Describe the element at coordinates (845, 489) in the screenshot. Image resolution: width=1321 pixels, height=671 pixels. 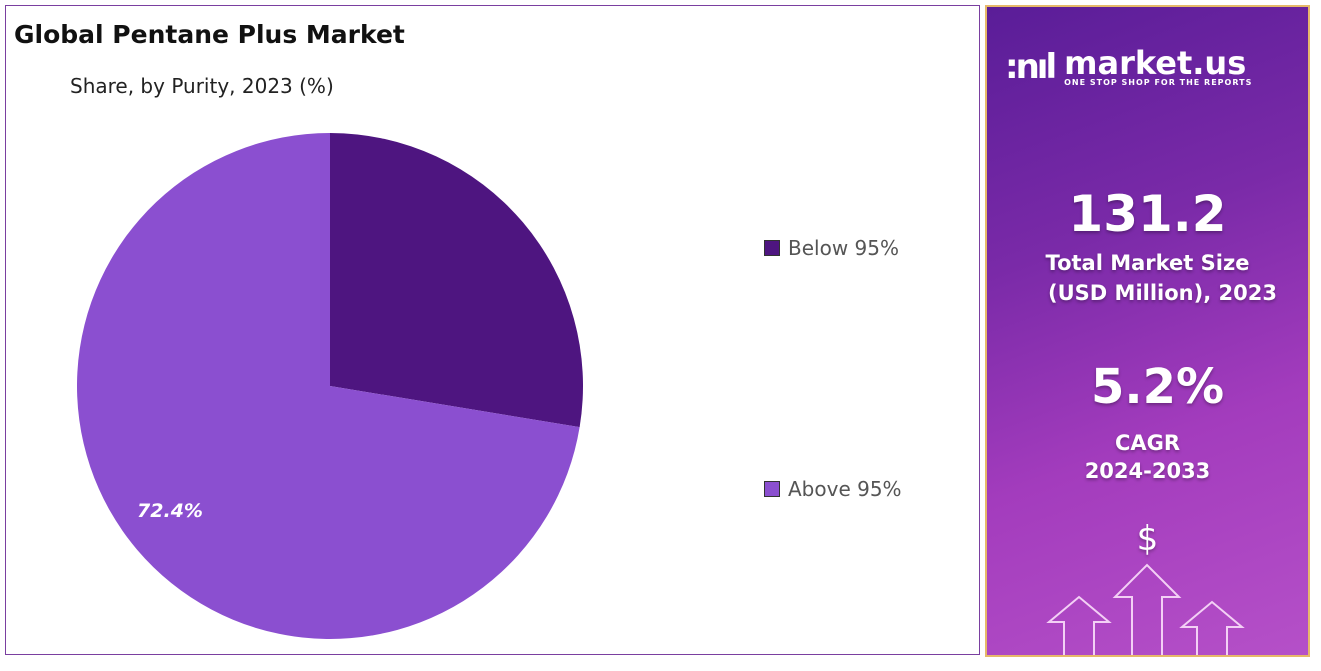
I see `legend-label: Above 95%` at that location.